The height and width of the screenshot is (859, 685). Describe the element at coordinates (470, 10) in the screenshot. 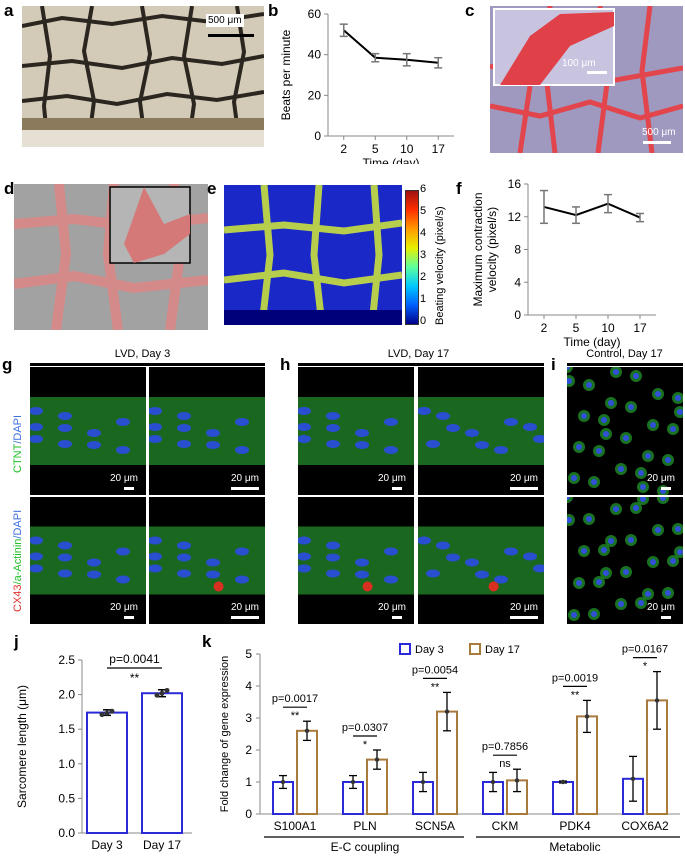

I see `panel-label-c: c` at that location.